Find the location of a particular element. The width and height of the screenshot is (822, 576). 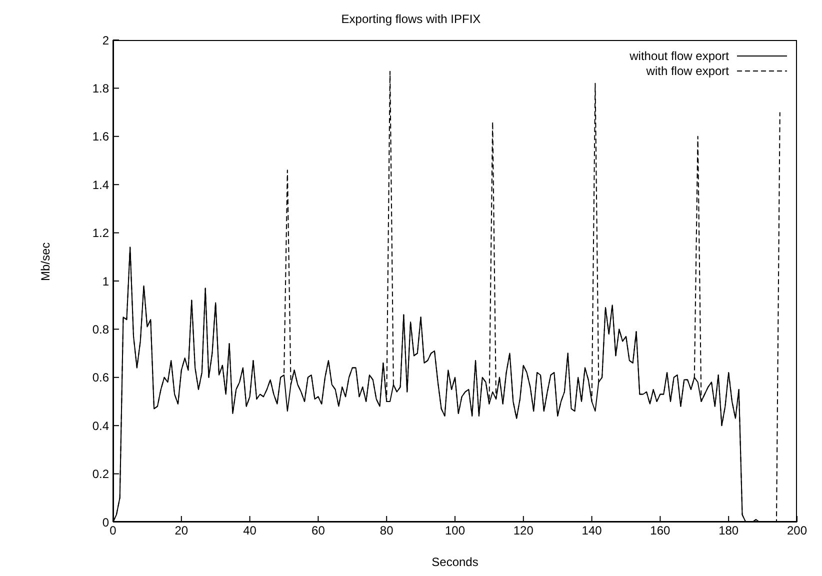

y-tick-label: 1.6 is located at coordinates (101, 137).